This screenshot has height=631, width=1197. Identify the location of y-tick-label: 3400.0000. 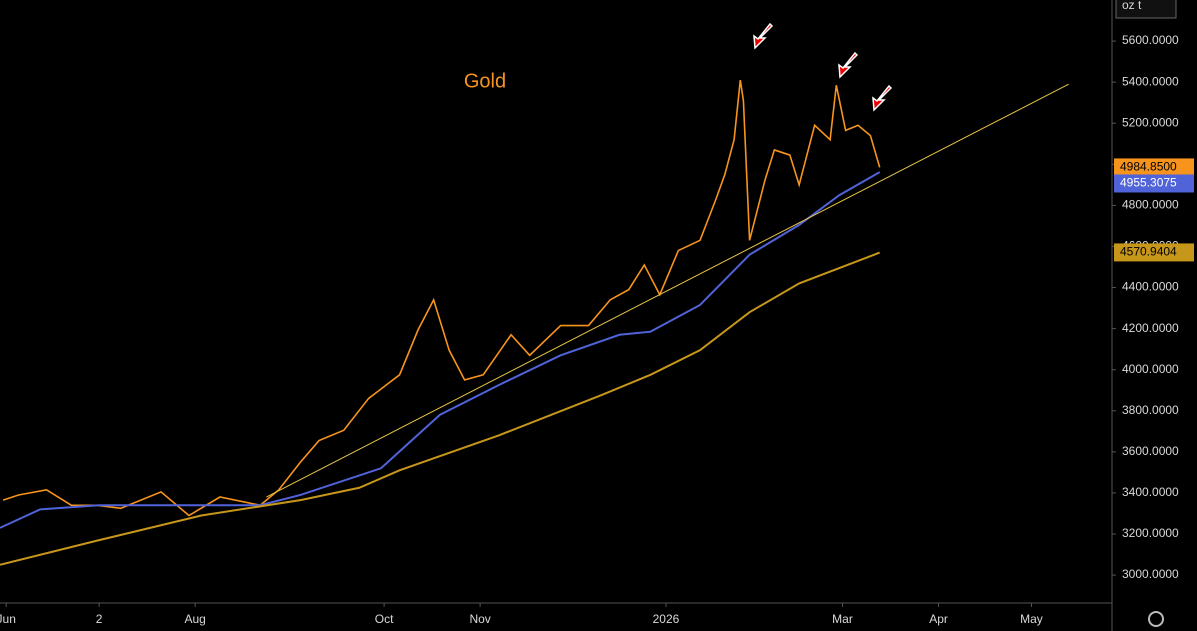
(1150, 492).